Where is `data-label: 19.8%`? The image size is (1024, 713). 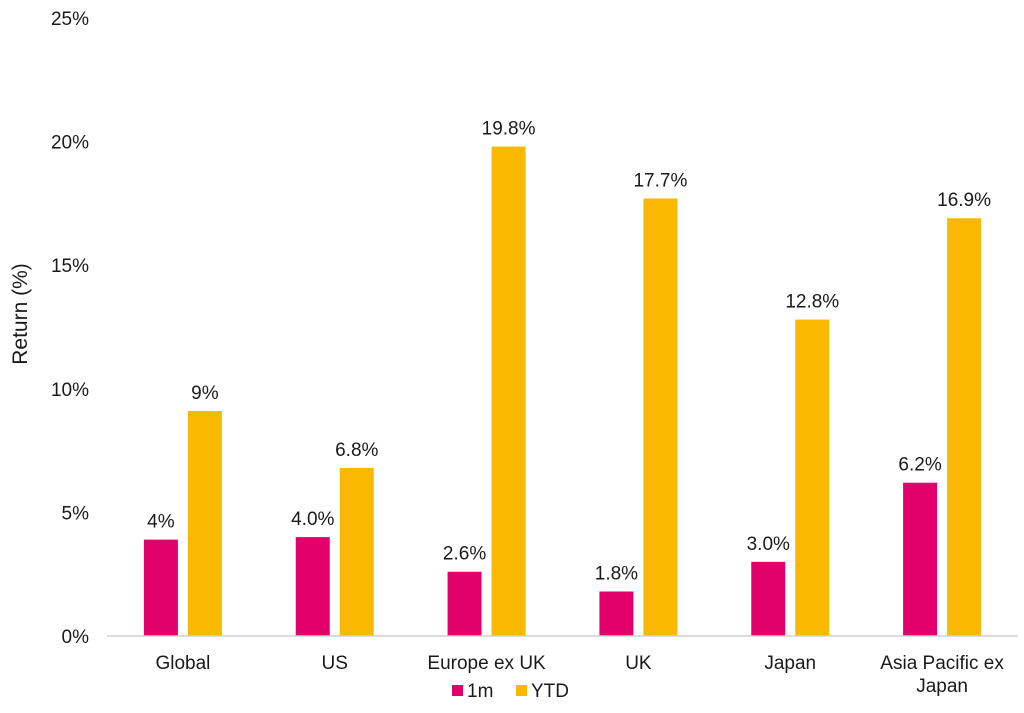 data-label: 19.8% is located at coordinates (509, 129).